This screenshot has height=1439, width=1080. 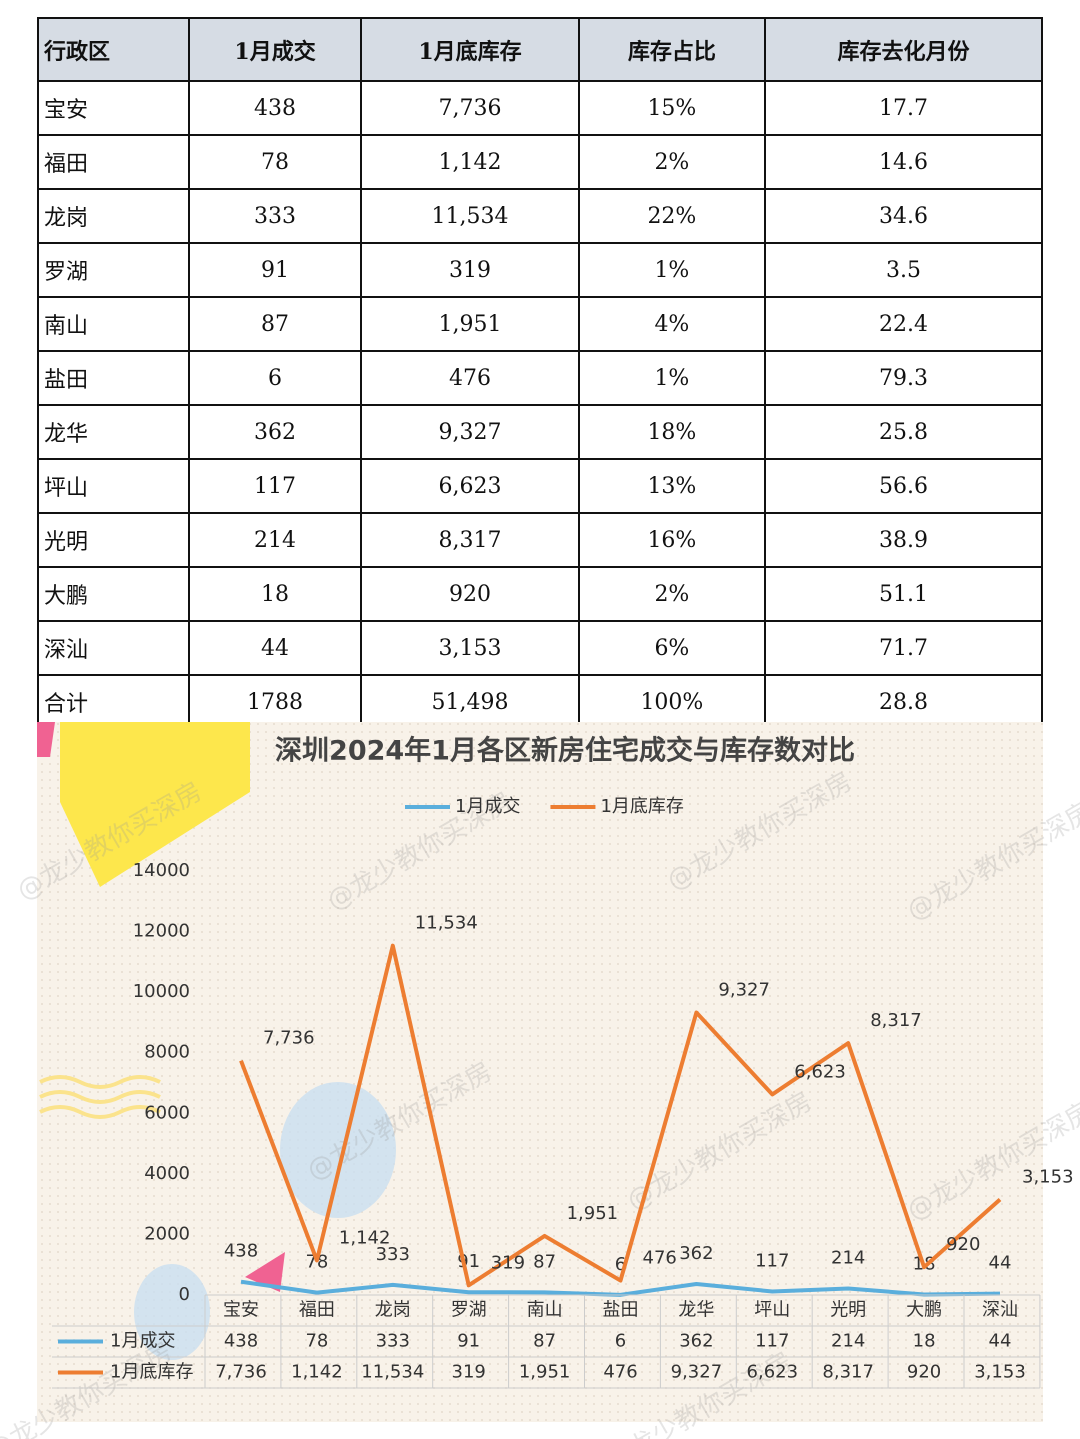 What do you see at coordinates (1000, 1372) in the screenshot?
I see `table-value: 3,153` at bounding box center [1000, 1372].